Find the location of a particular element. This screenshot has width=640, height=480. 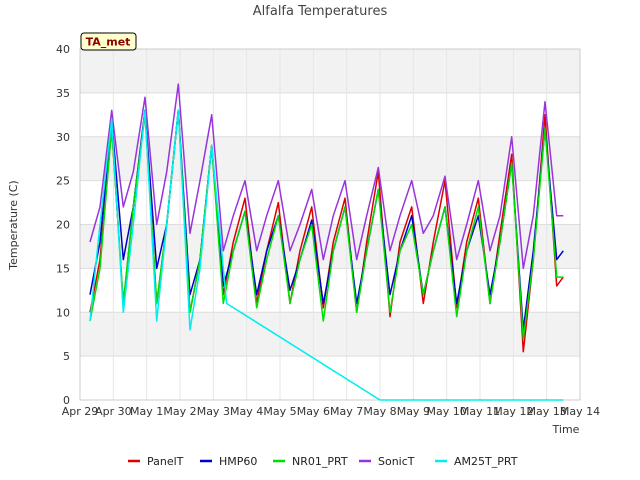

x-tick-label: May 12 is located at coordinates (513, 411).